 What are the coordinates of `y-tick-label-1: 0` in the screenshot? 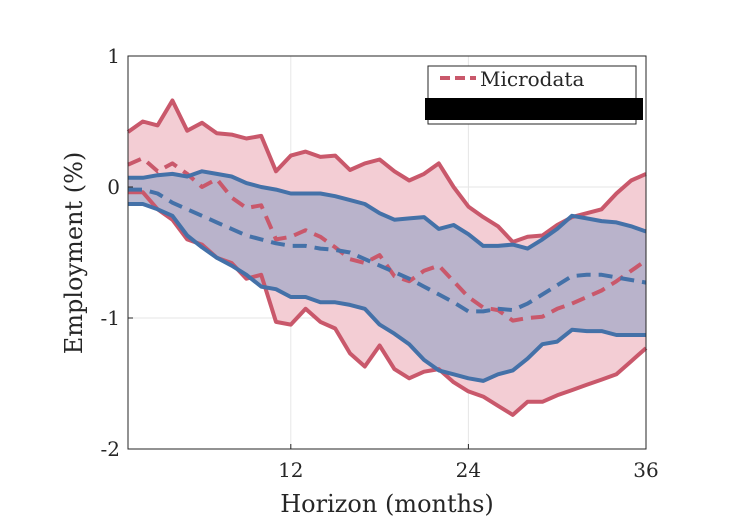 It's located at (113, 187).